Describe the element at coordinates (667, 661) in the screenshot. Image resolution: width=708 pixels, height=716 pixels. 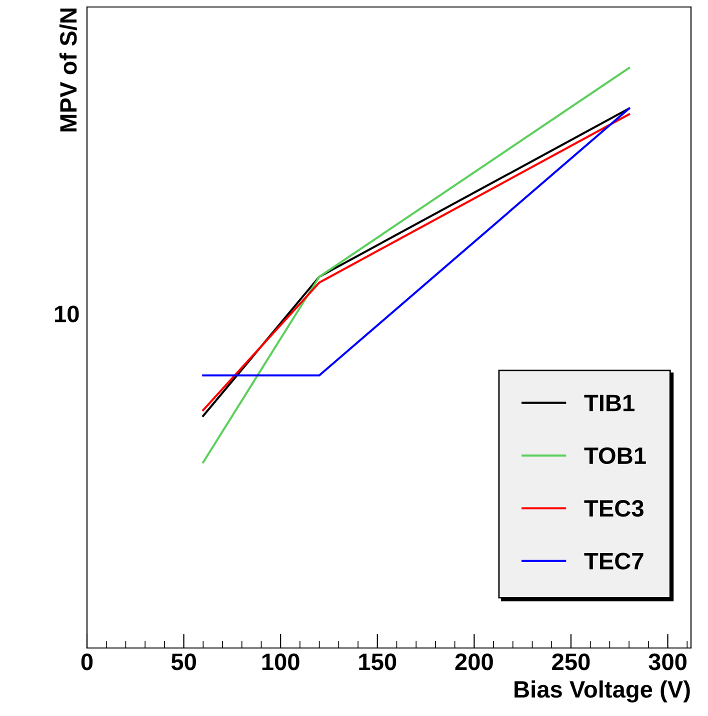
I see `x-tick-label: 300` at that location.